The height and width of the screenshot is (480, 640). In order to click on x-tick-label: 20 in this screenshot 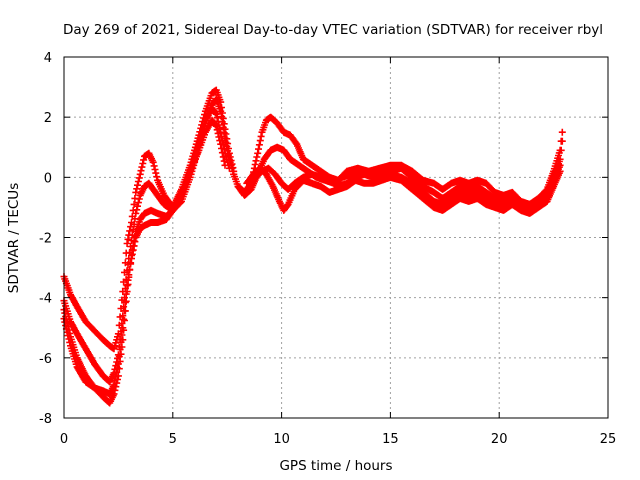, I will do `click(499, 439)`.